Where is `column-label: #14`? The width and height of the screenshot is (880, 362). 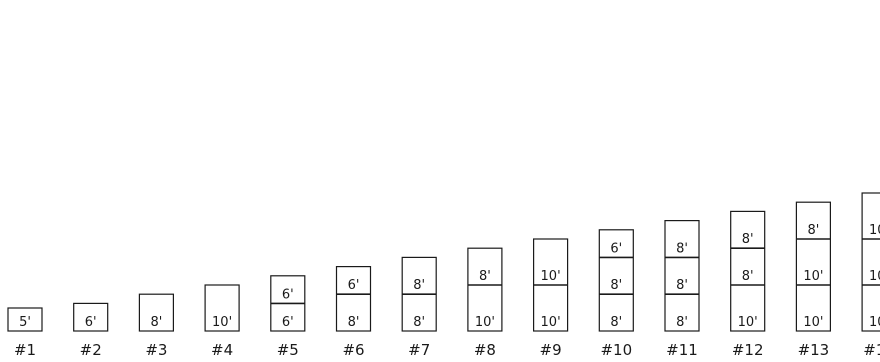
column-label: #14 is located at coordinates (871, 350).